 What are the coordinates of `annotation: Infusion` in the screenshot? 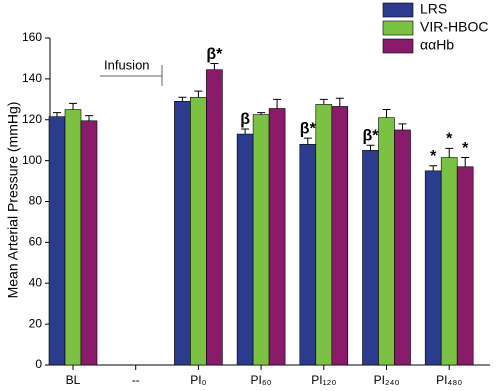 It's located at (127, 64).